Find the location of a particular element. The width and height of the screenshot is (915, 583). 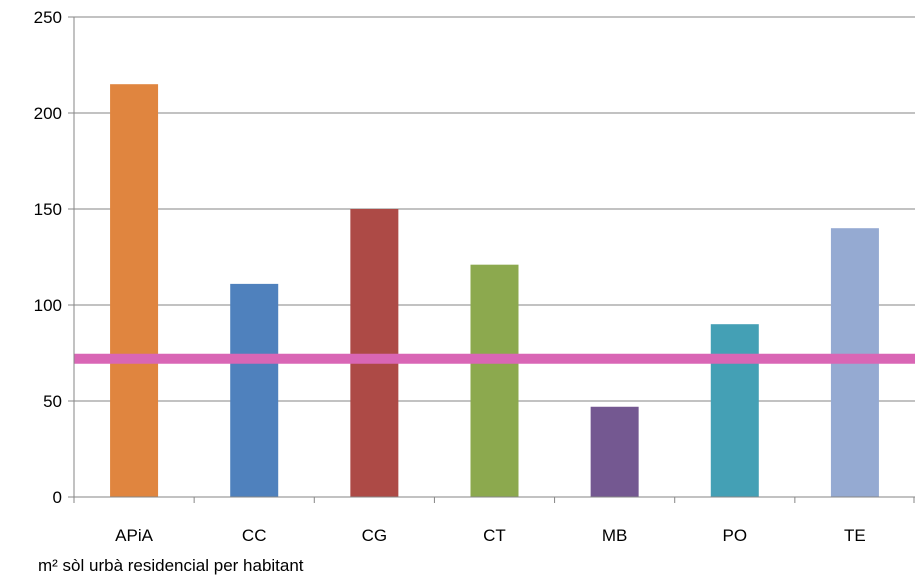

bar-po is located at coordinates (734, 410).